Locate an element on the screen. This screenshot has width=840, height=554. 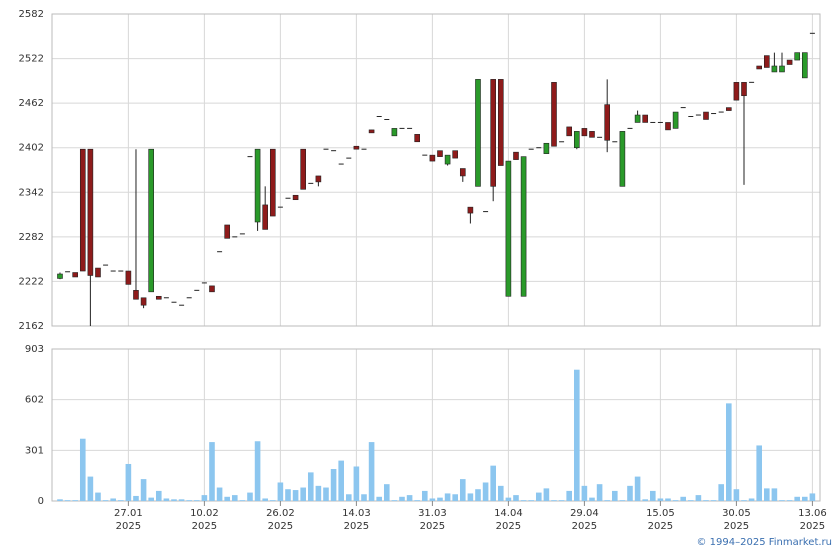
y-tick-label: 301 is located at coordinates (34, 450).